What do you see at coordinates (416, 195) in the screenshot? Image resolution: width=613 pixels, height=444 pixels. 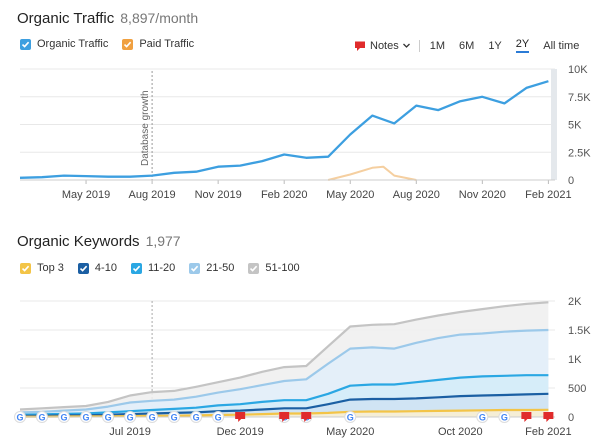 I see `x-tick-label: Aug 2020` at bounding box center [416, 195].